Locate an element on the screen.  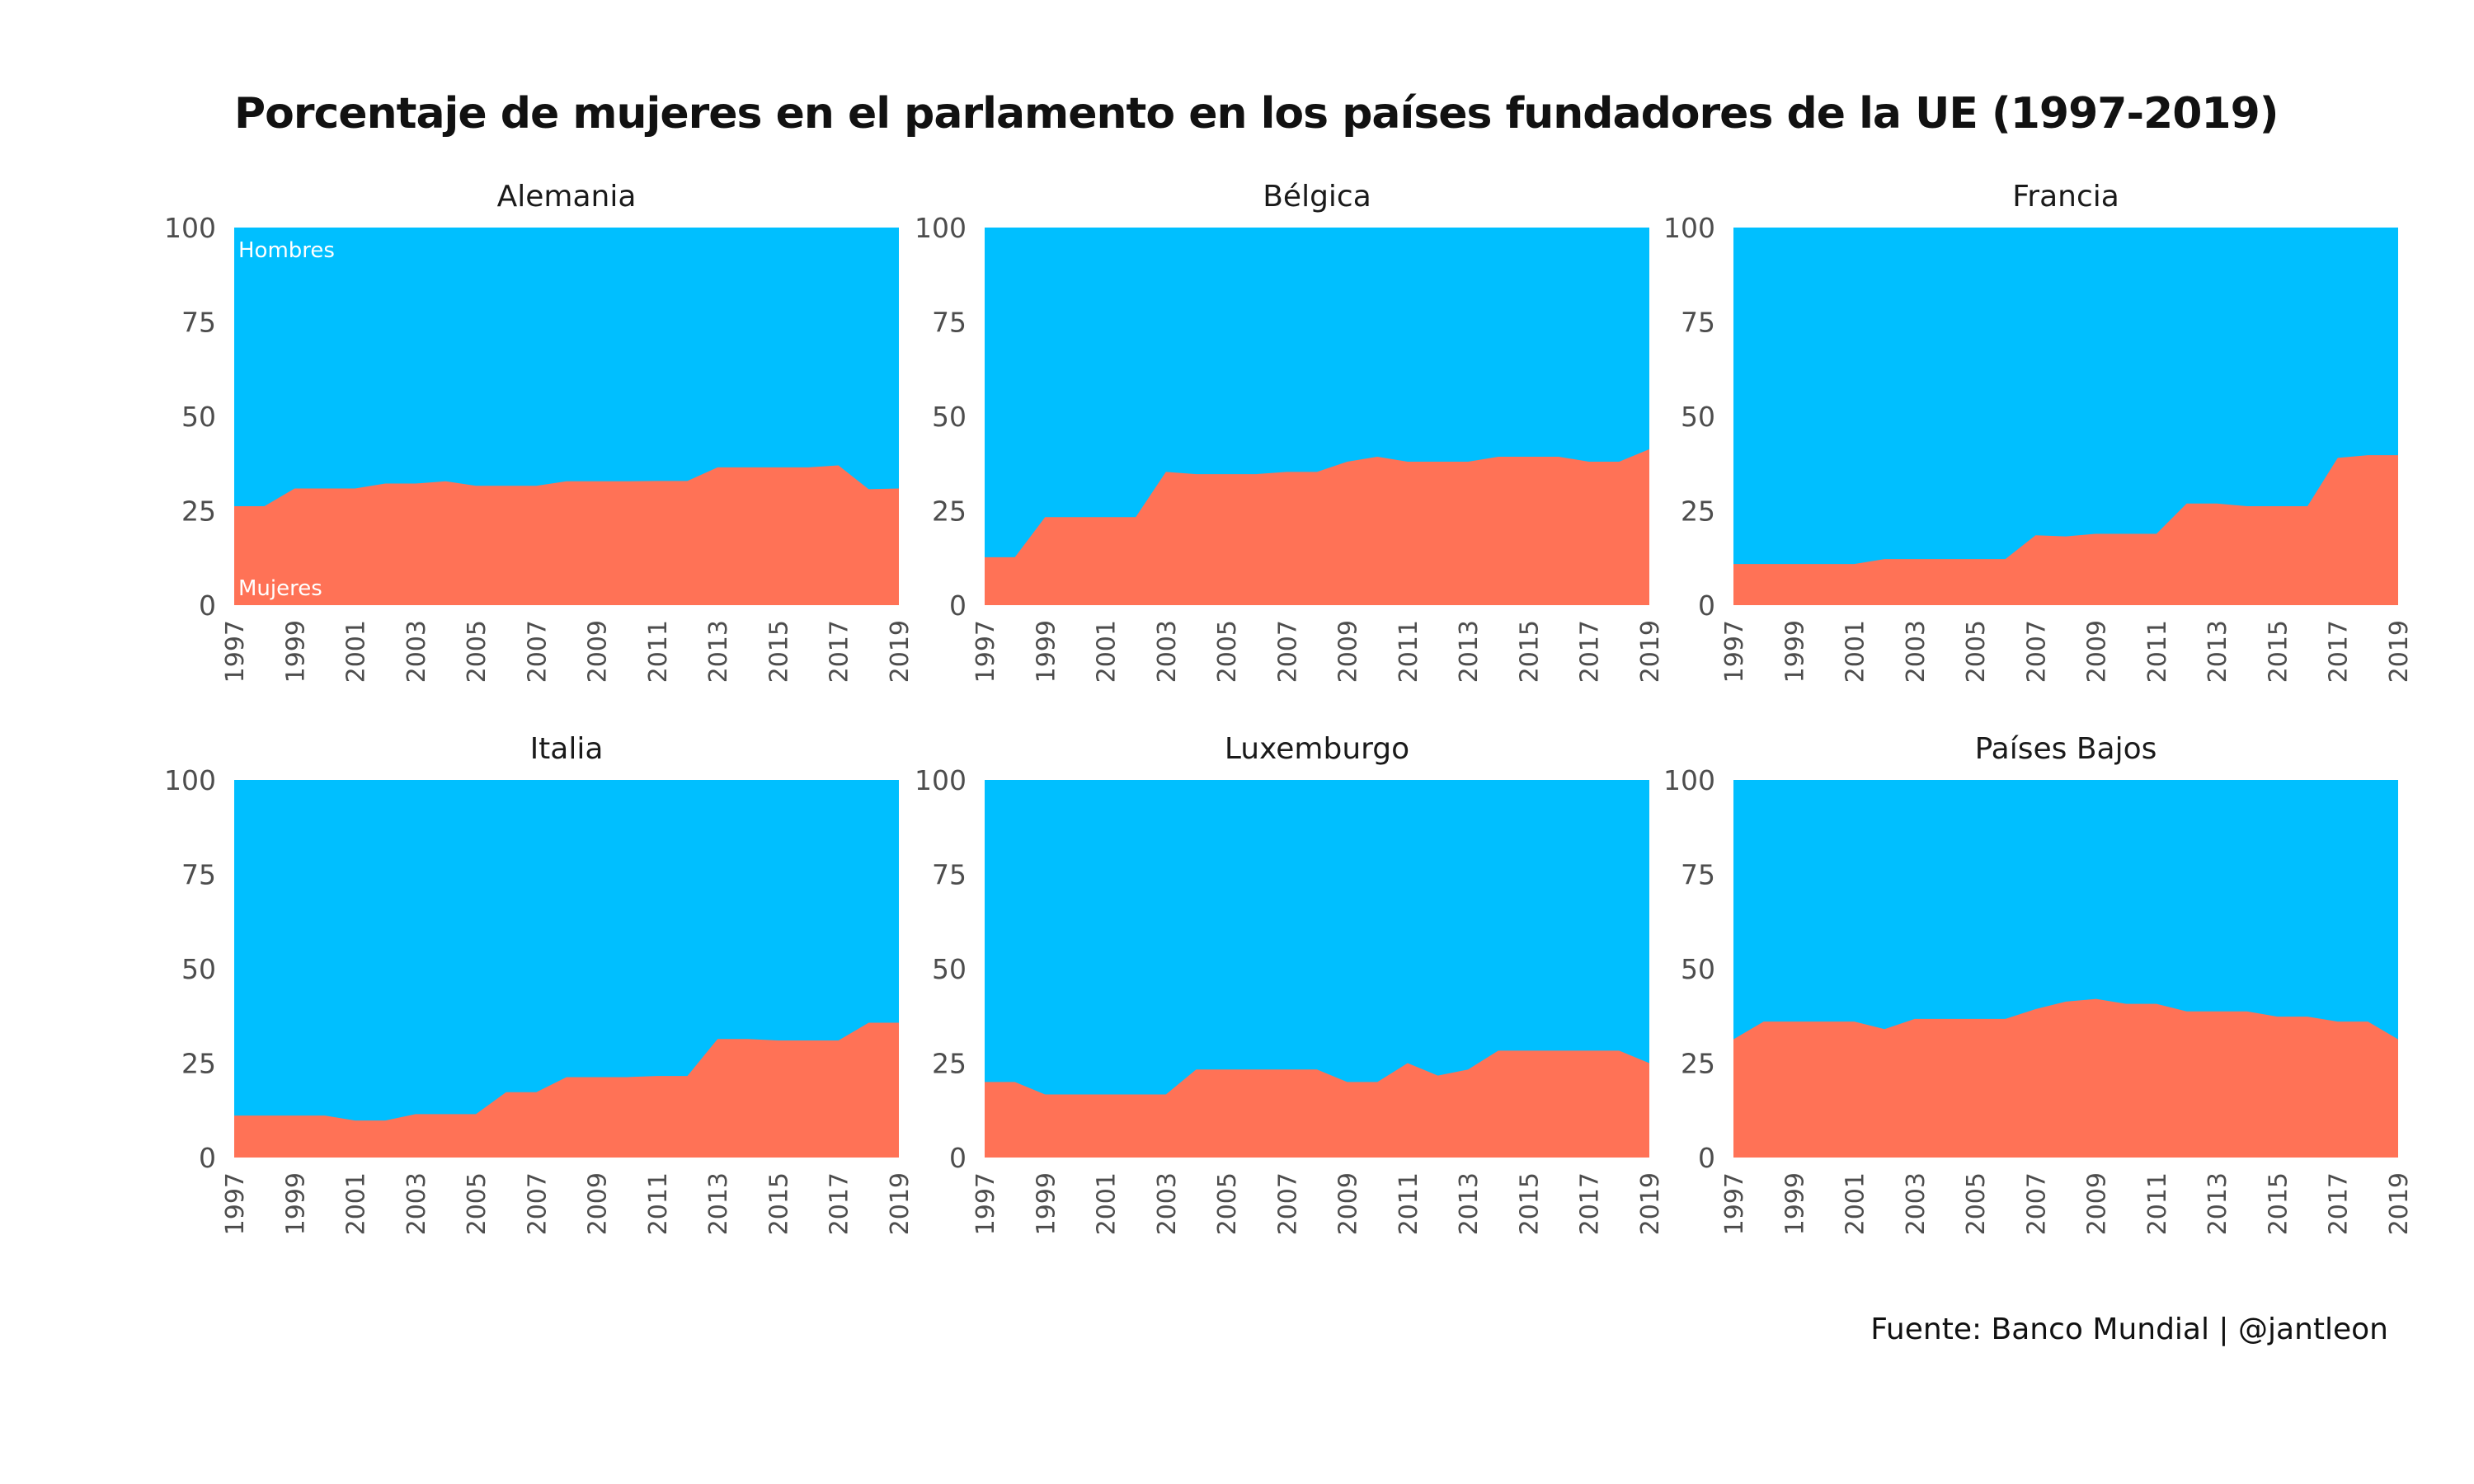
facet-title-belgica: Bélgica is located at coordinates (1317, 197).